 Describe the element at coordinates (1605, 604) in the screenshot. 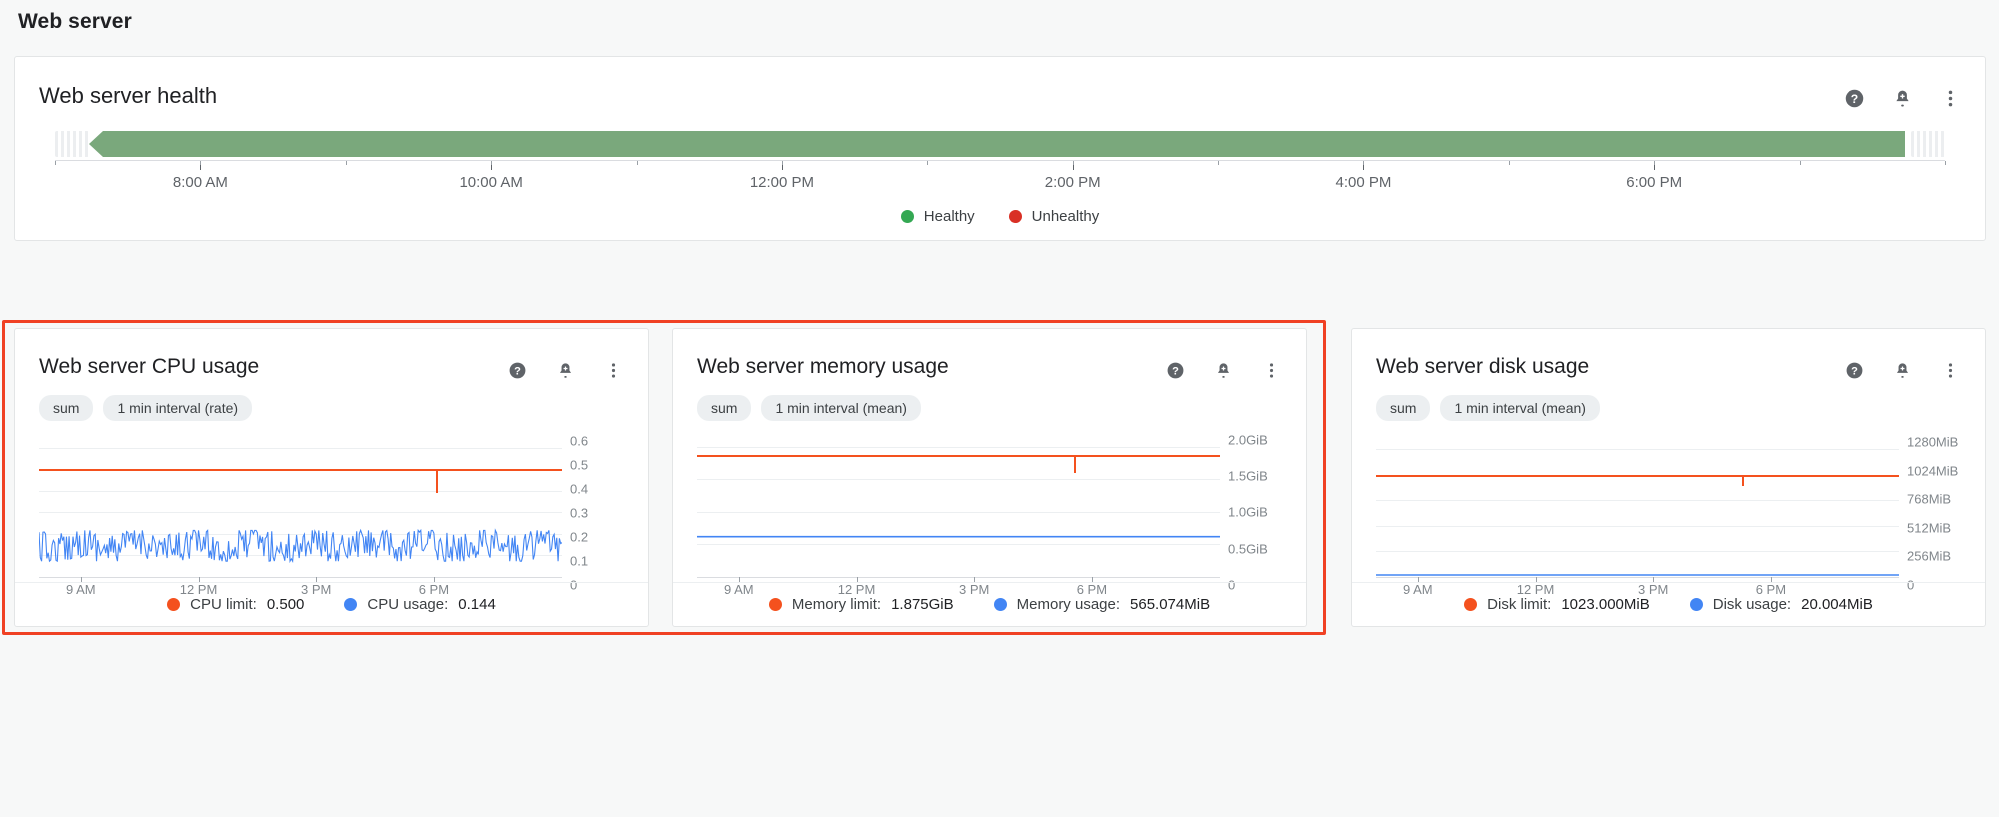

I see `footer-value: 1023.000MiB` at that location.